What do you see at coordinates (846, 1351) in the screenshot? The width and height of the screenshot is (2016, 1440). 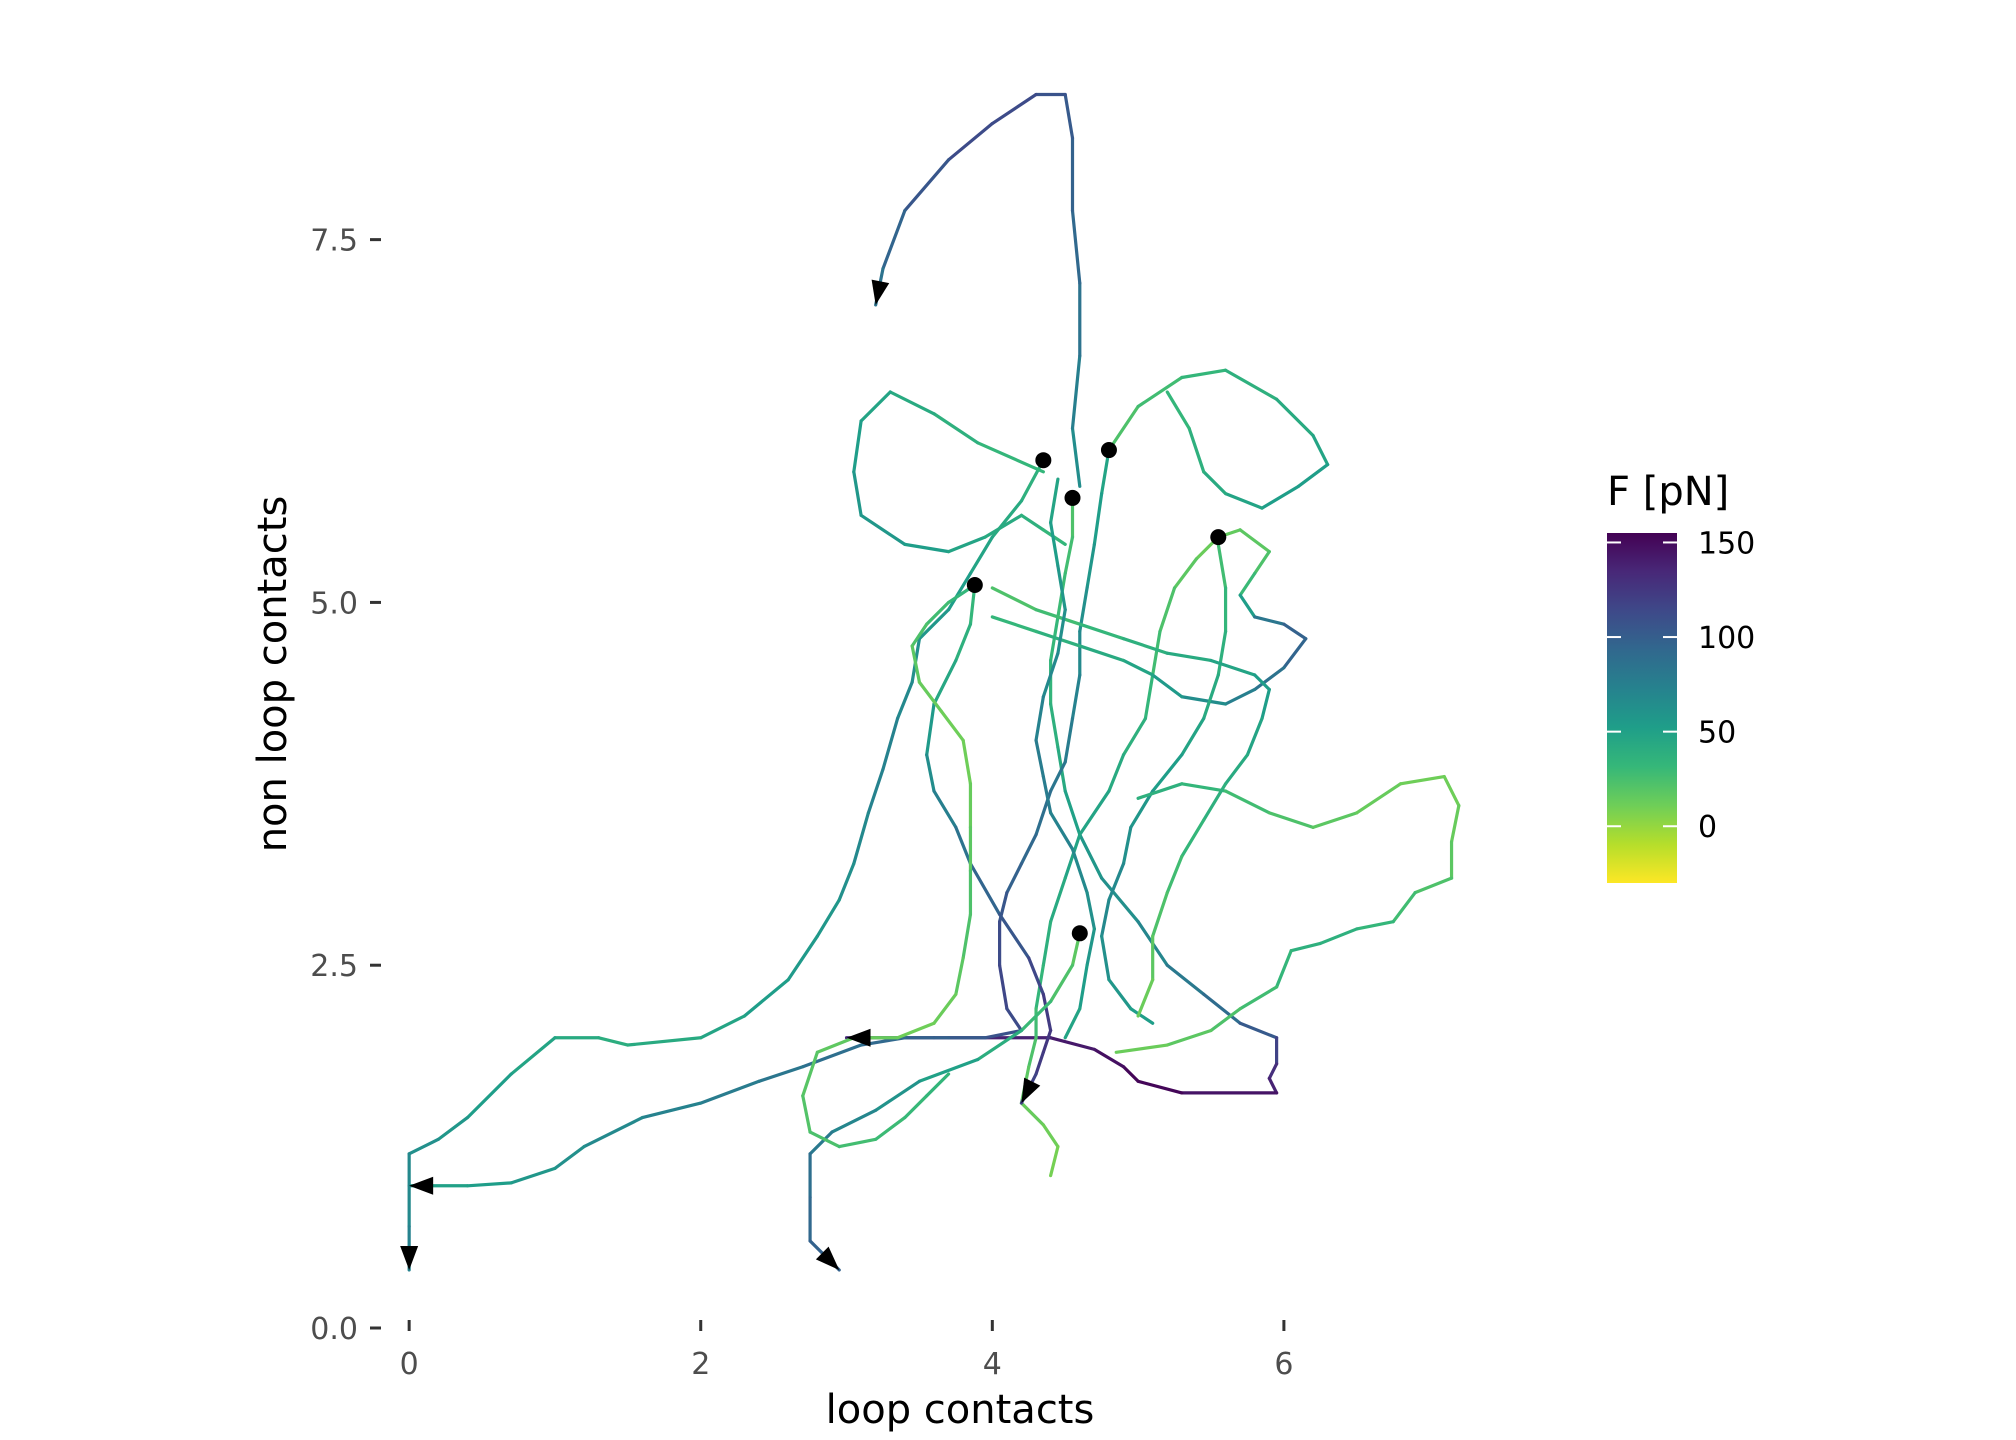 I see `x-axis: 0 2 4 6` at bounding box center [846, 1351].